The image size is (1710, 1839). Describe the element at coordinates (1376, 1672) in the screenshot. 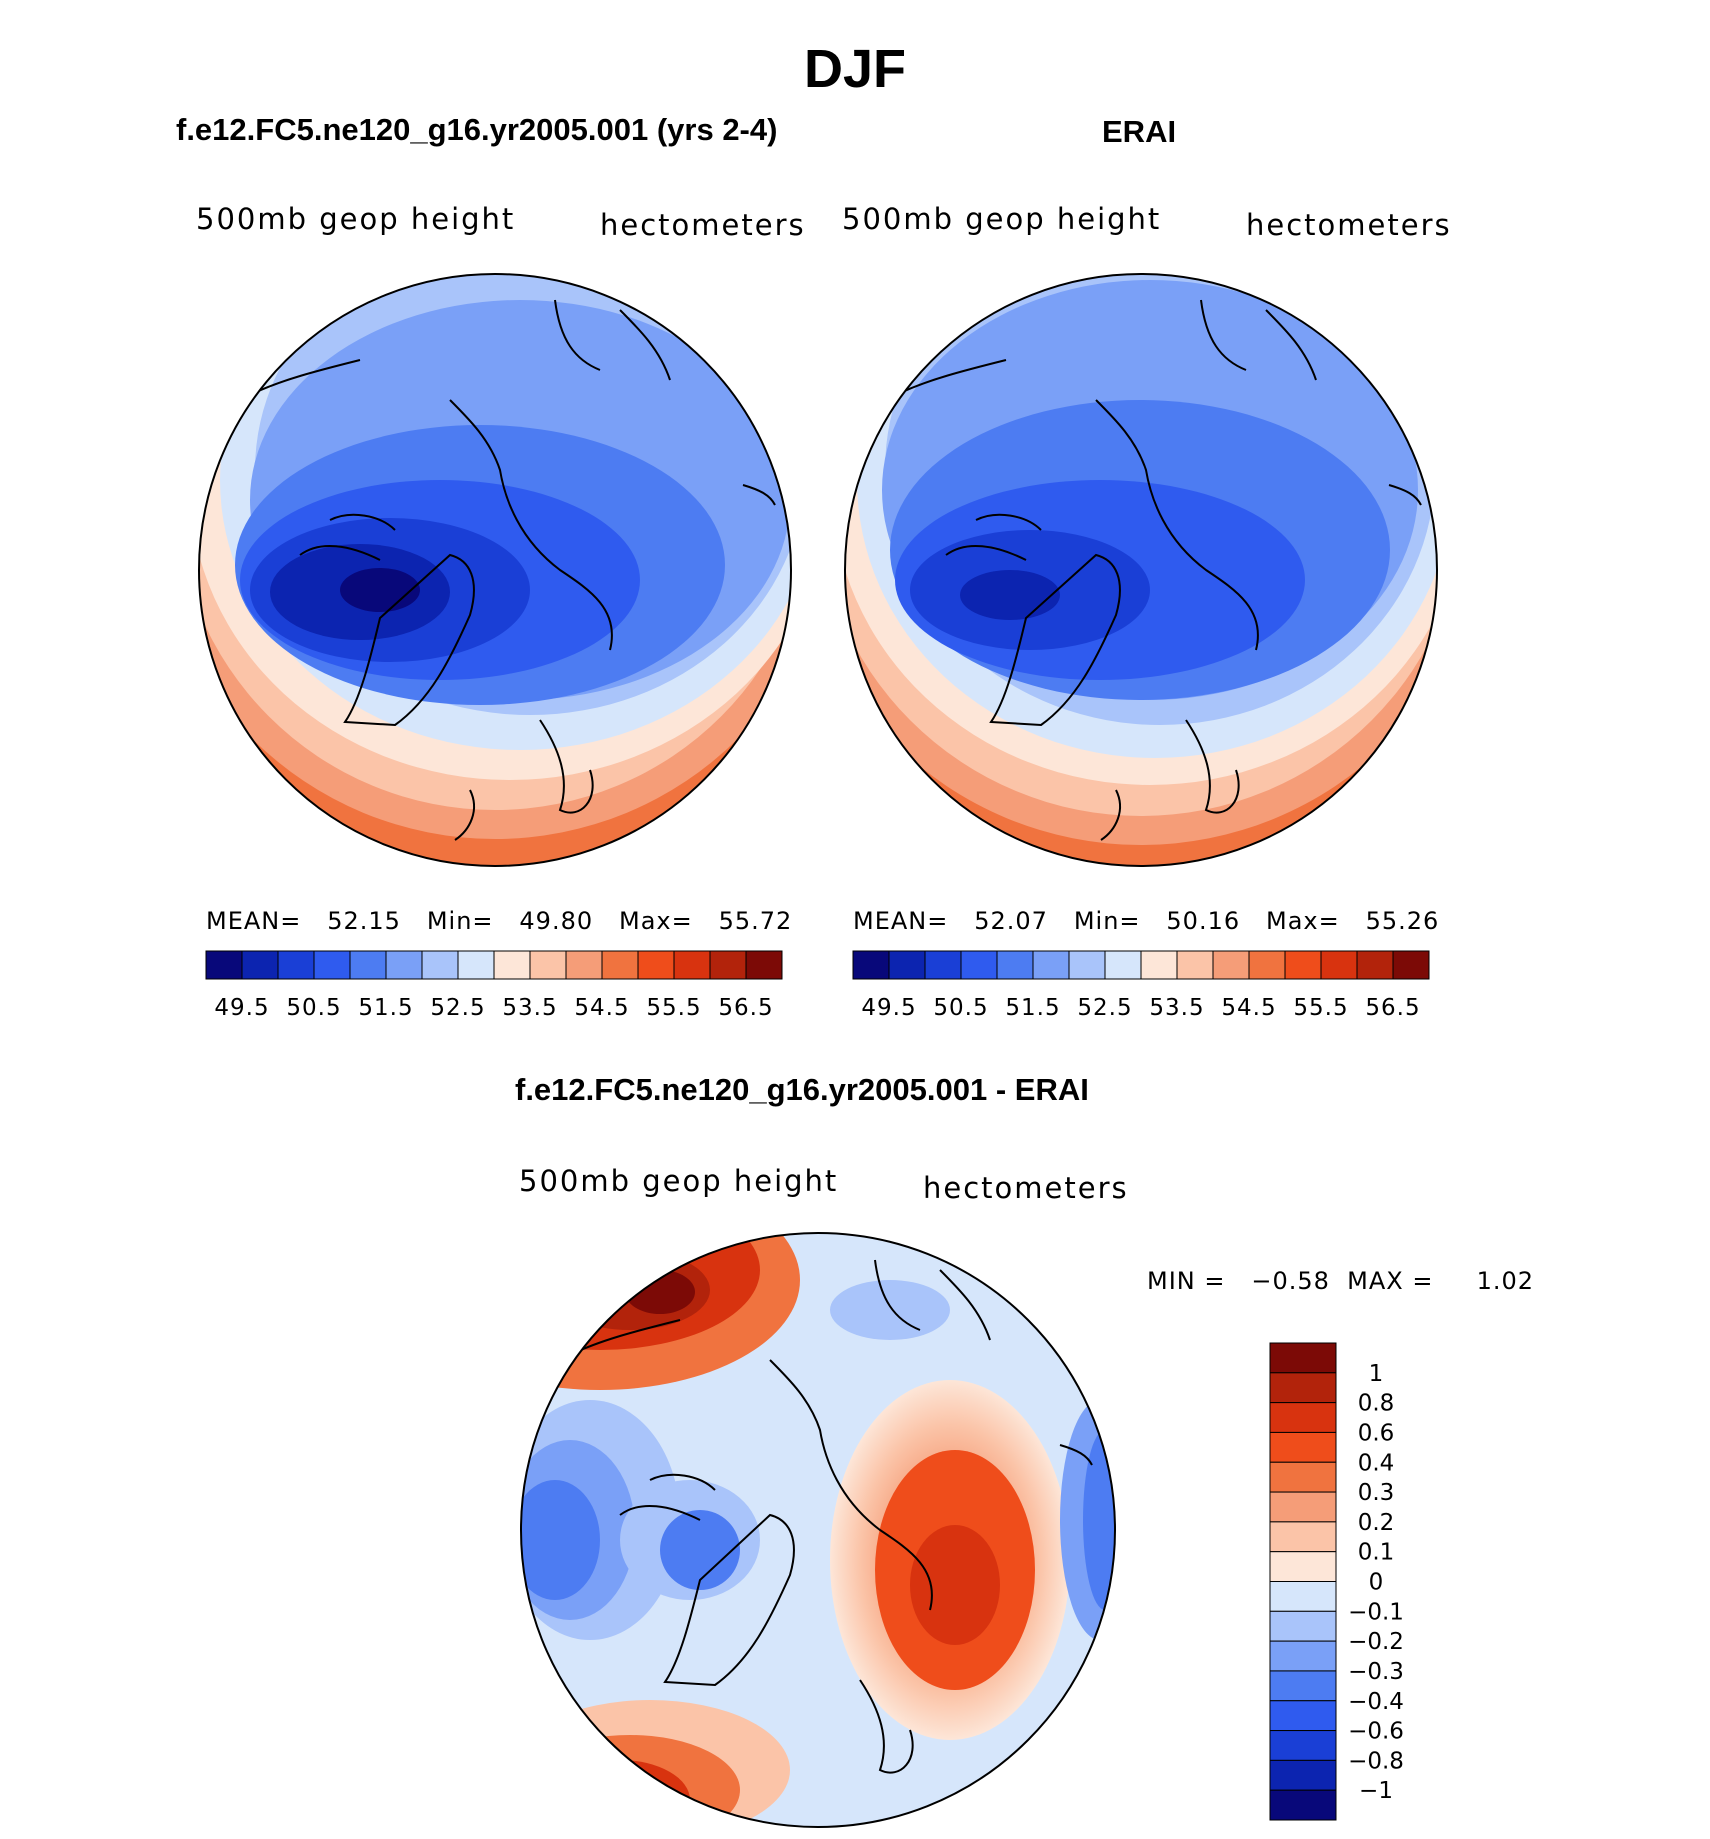

I see `panel3-colorbar-tick-label: −0.3` at that location.